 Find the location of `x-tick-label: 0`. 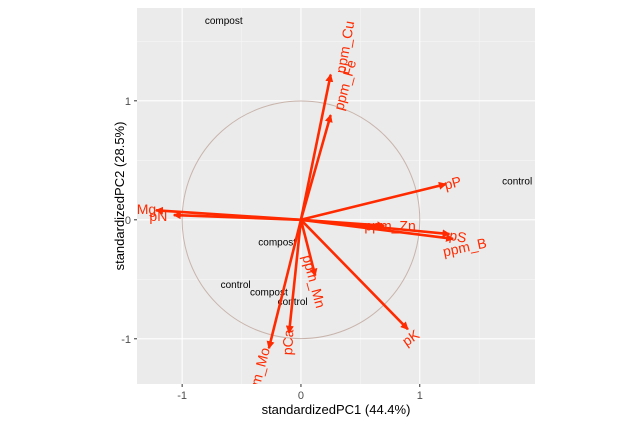

x-tick-label: 0 is located at coordinates (301, 396).